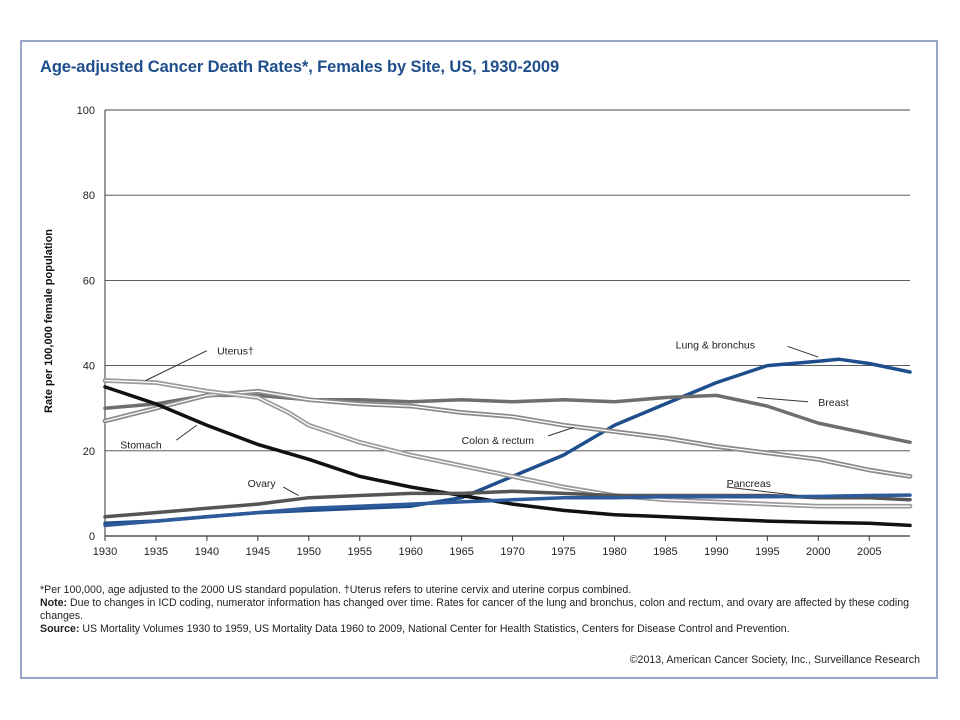 This screenshot has height=720, width=960. I want to click on x-tick-label: 1940, so click(207, 552).